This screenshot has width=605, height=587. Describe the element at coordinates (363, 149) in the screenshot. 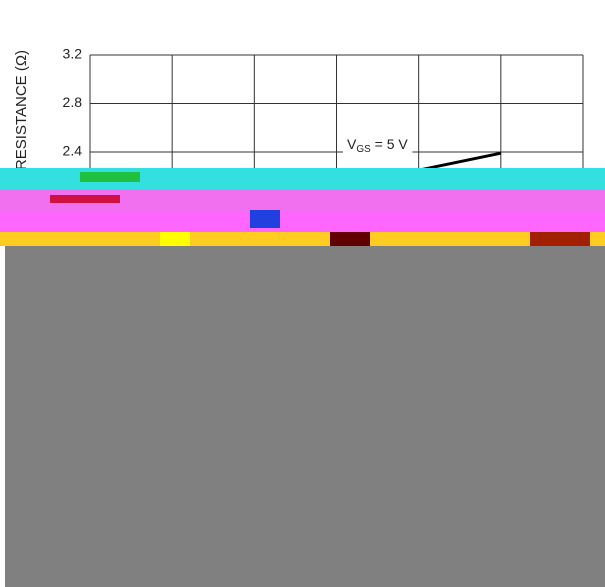

I see `annotation-part: GS` at that location.